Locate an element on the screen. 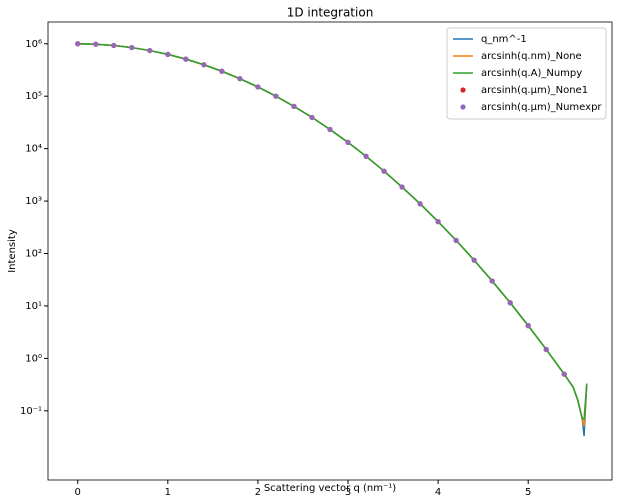 Image resolution: width=617 pixels, height=502 pixels. legend-label: q_nm^-1 is located at coordinates (504, 39).